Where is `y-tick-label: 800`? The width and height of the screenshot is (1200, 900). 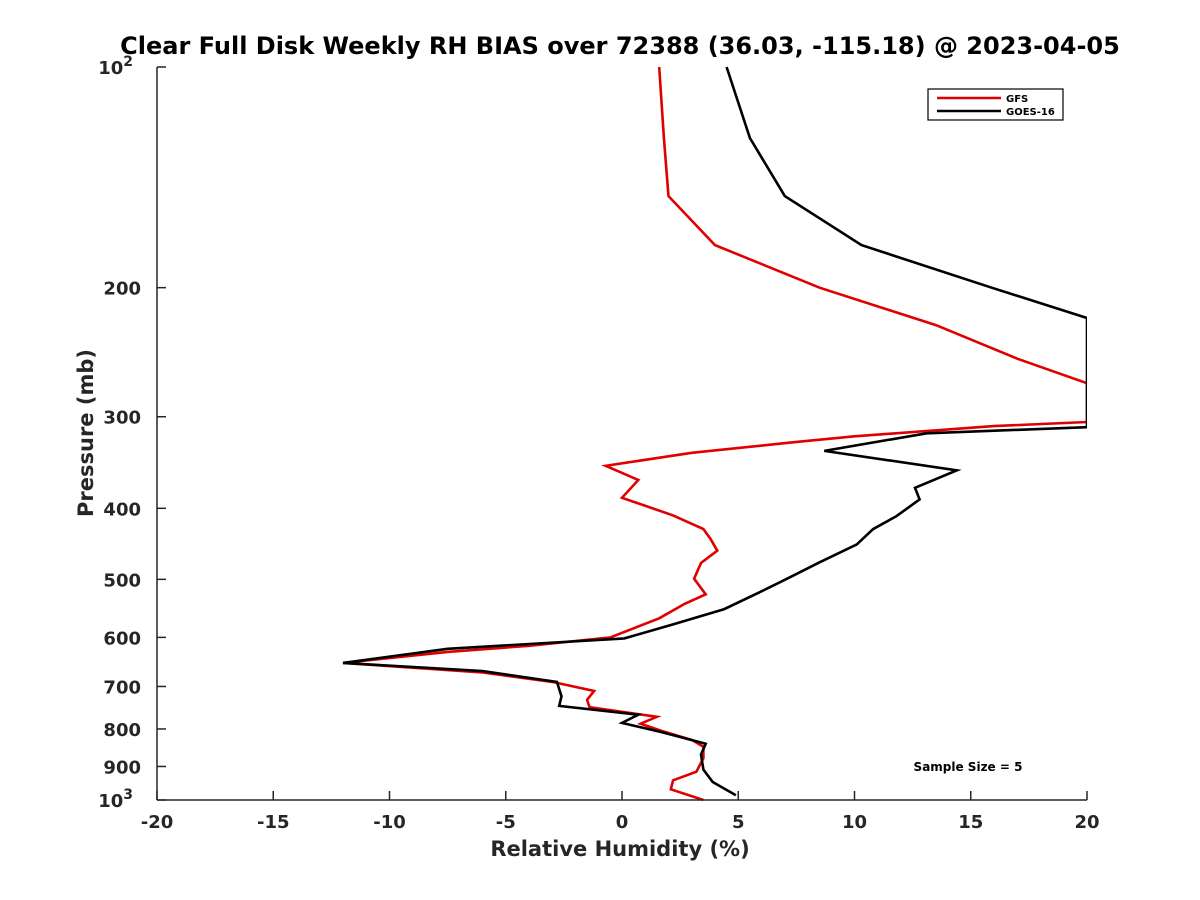 y-tick-label: 800 is located at coordinates (122, 730).